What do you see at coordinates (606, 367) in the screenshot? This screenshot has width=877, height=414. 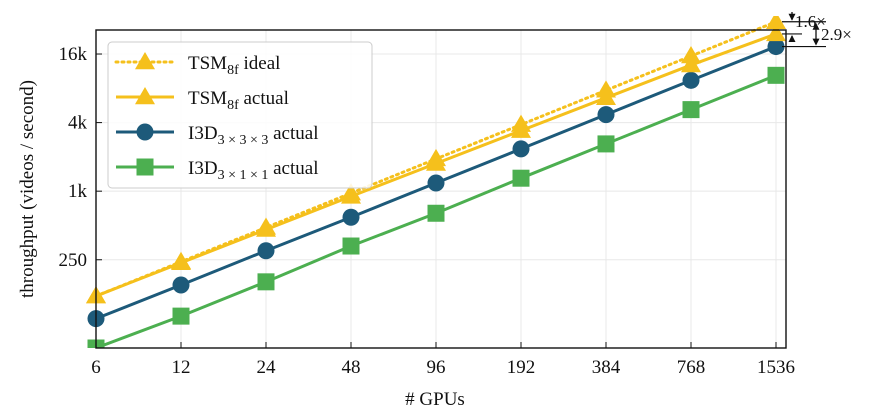 I see `x-tick-label: 384` at bounding box center [606, 367].